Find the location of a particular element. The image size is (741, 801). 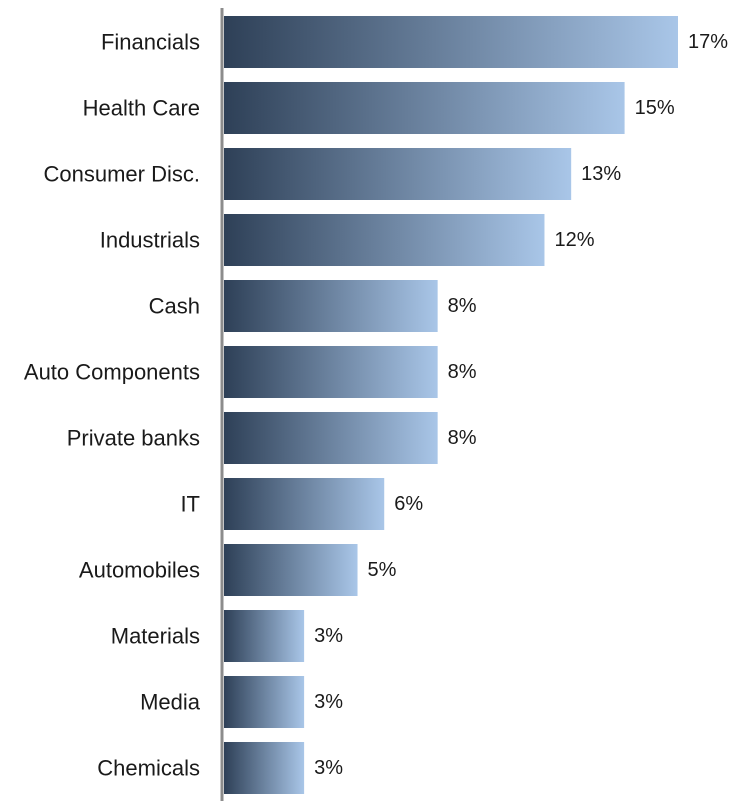

bar-it is located at coordinates (304, 504).